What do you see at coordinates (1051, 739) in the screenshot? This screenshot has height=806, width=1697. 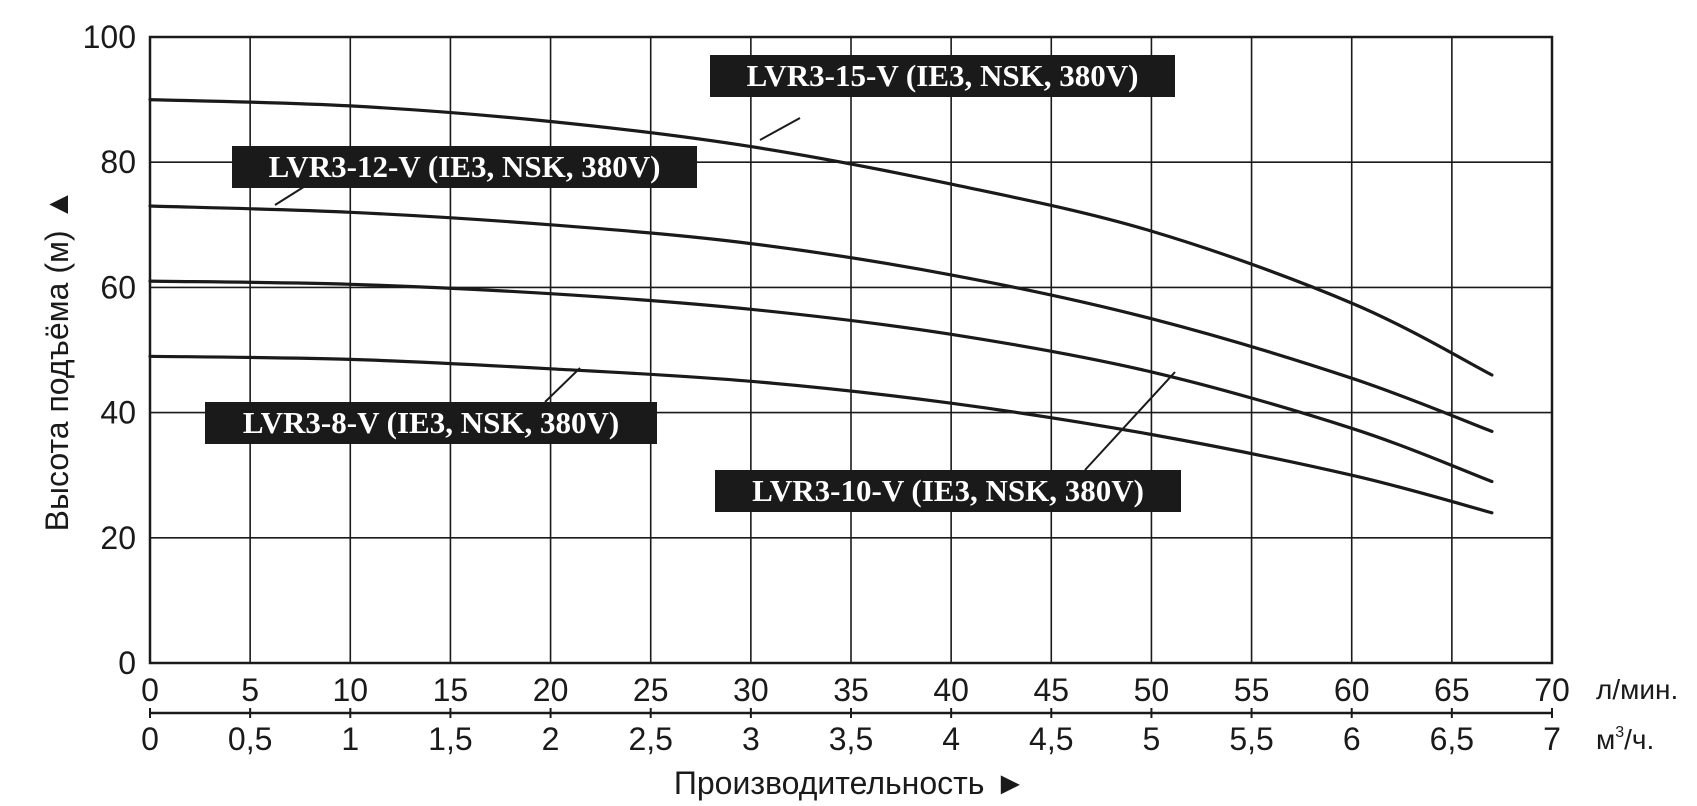 I see `x-tick-label-secondary: 4,5` at bounding box center [1051, 739].